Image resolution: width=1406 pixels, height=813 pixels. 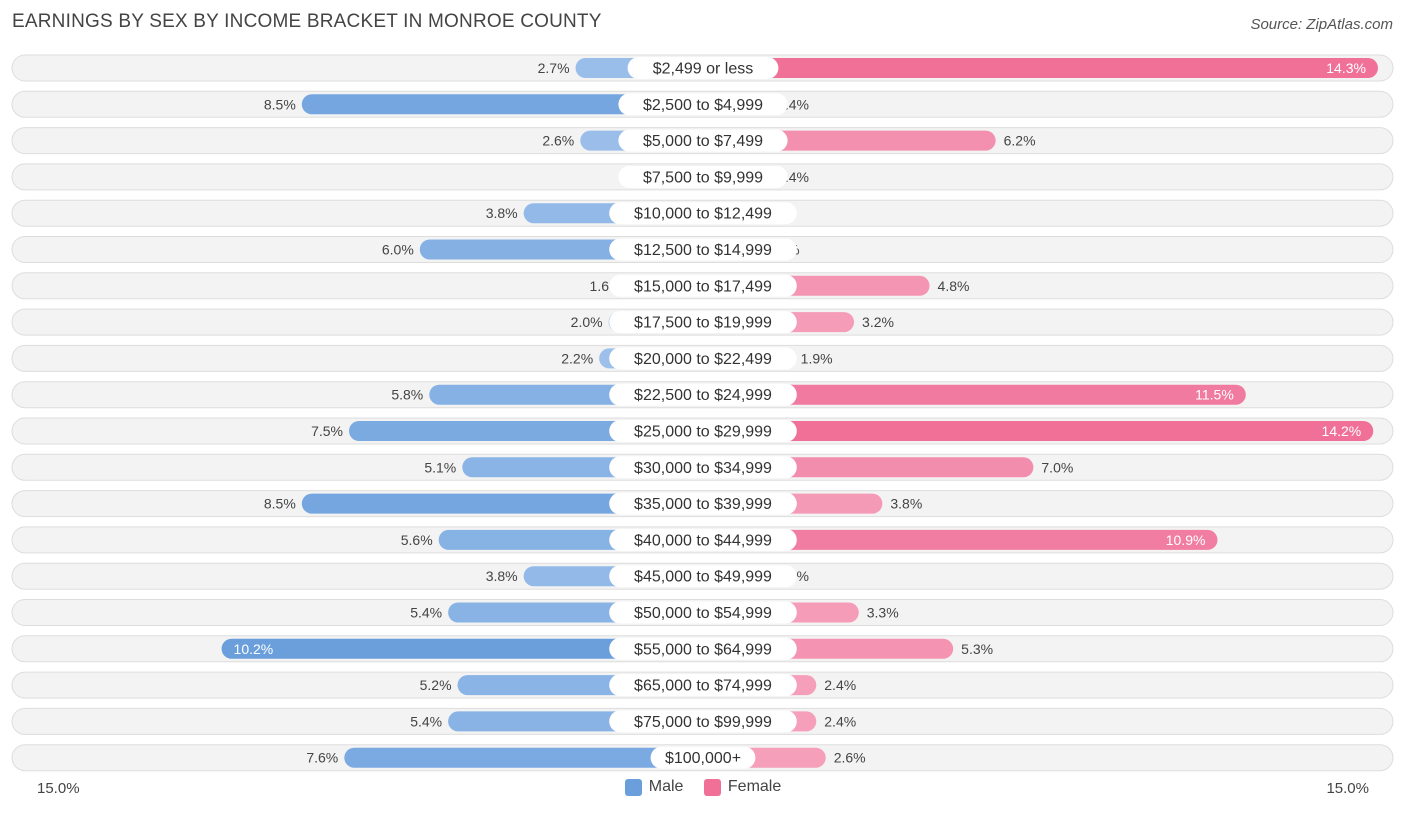 I want to click on female-value-label: 14.2%, so click(x=1342, y=431).